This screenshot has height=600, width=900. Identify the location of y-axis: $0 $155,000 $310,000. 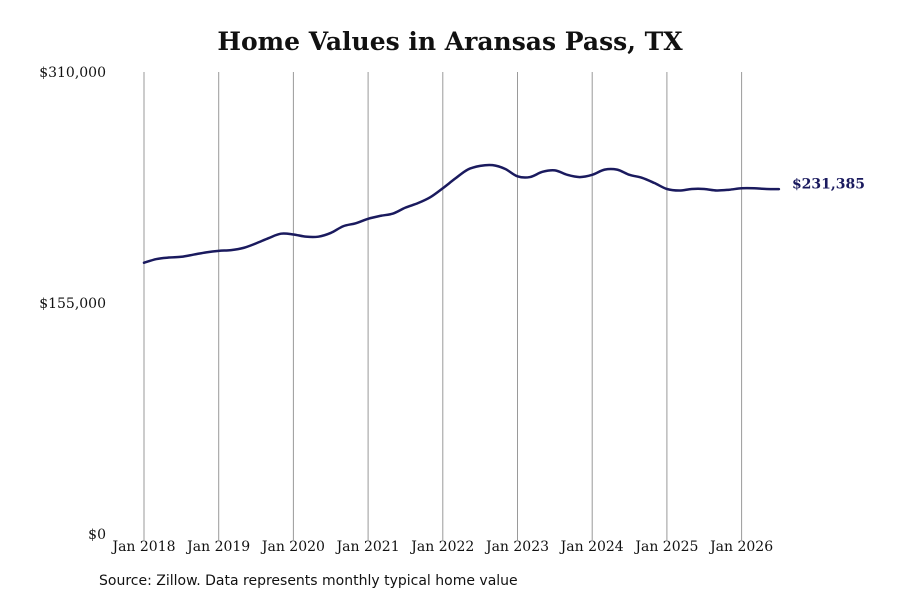
(72, 304).